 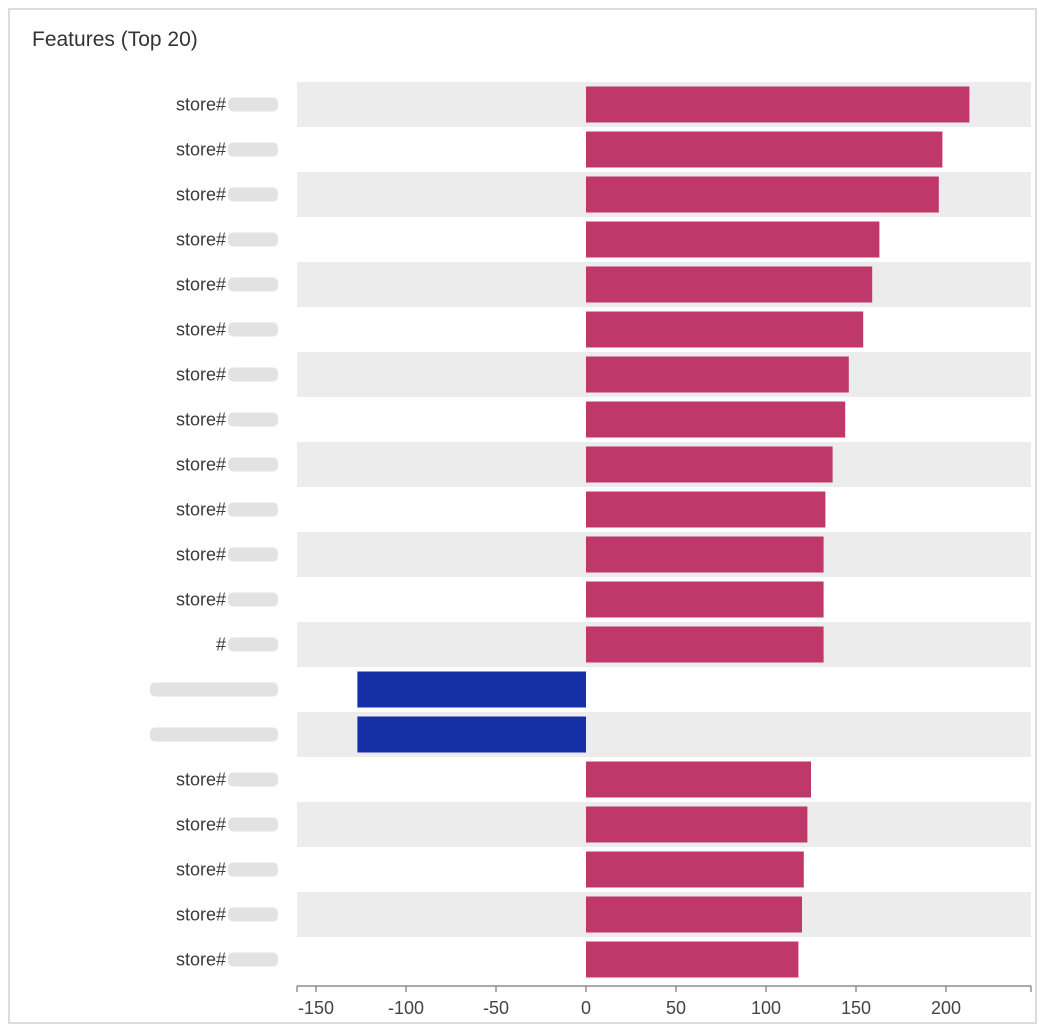 What do you see at coordinates (856, 1008) in the screenshot?
I see `x-tick-label: 150` at bounding box center [856, 1008].